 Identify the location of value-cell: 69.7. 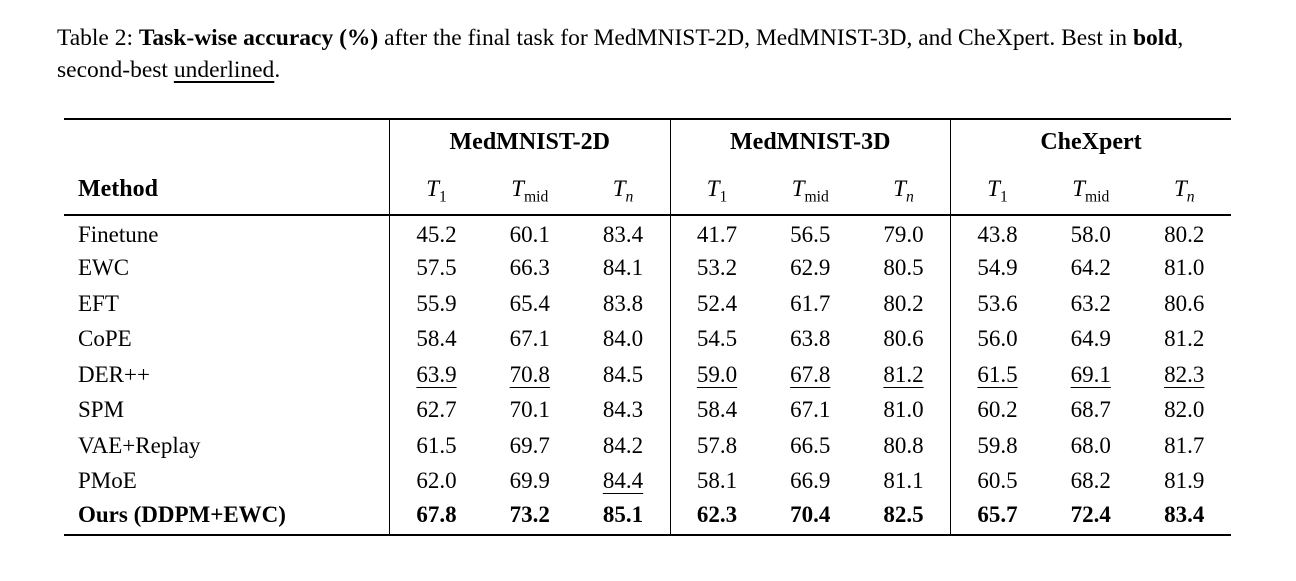
(529, 445).